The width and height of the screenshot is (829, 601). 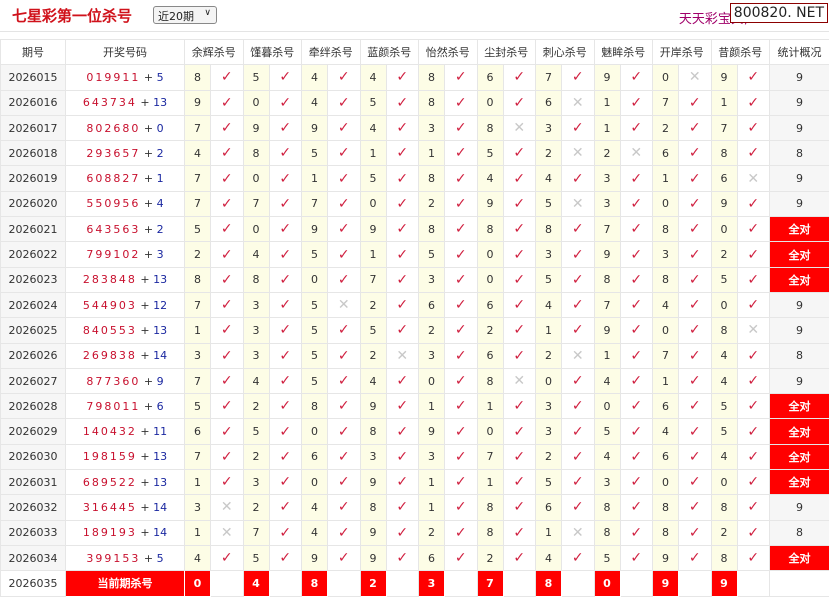 I want to click on extra-number: 14, so click(x=160, y=533).